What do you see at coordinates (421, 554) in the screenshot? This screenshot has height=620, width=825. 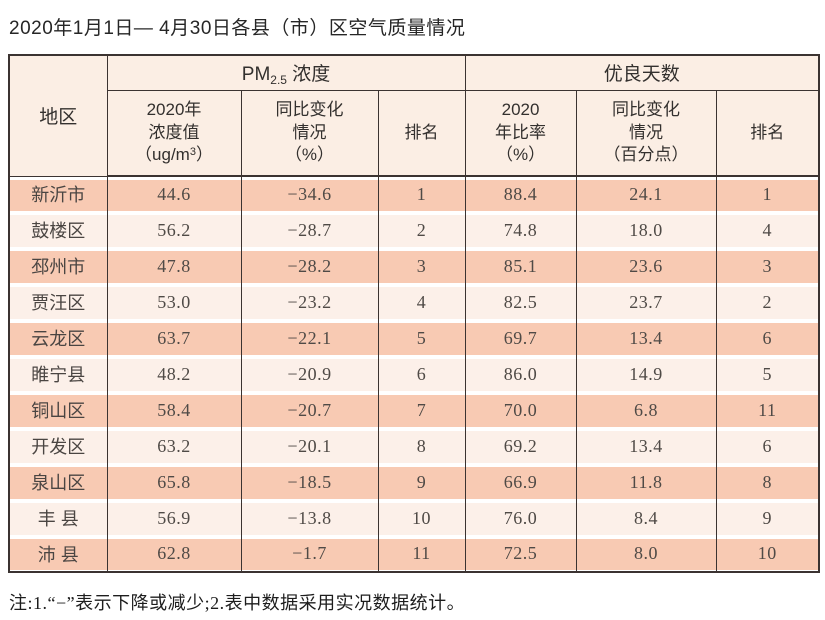 I see `pm-rank-cell: 11` at bounding box center [421, 554].